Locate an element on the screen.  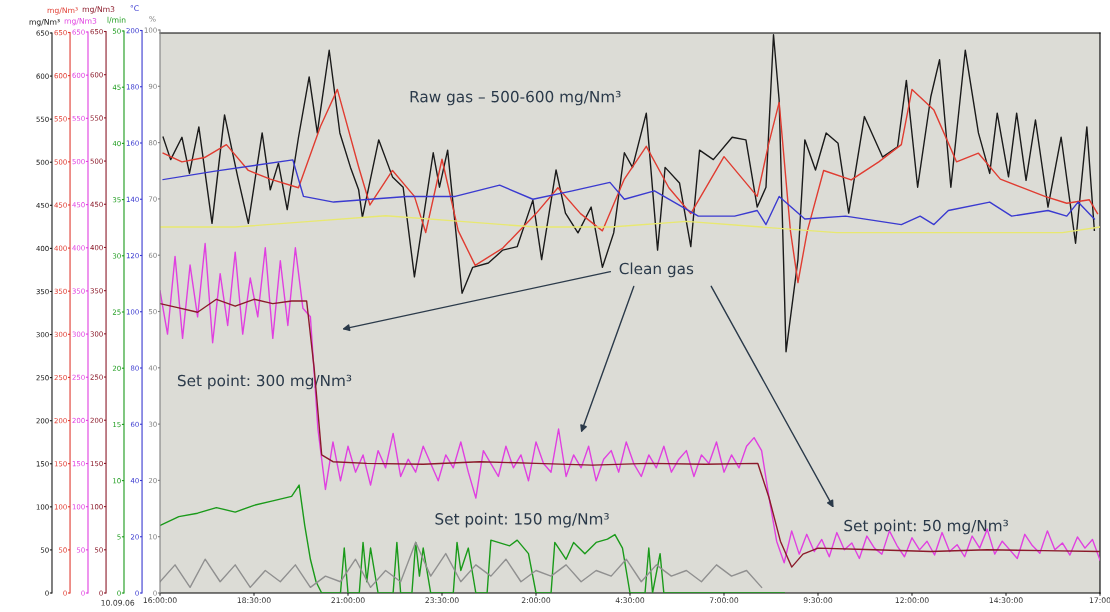
annotation: Set point: 50 mg/Nm³ is located at coordinates (926, 527).